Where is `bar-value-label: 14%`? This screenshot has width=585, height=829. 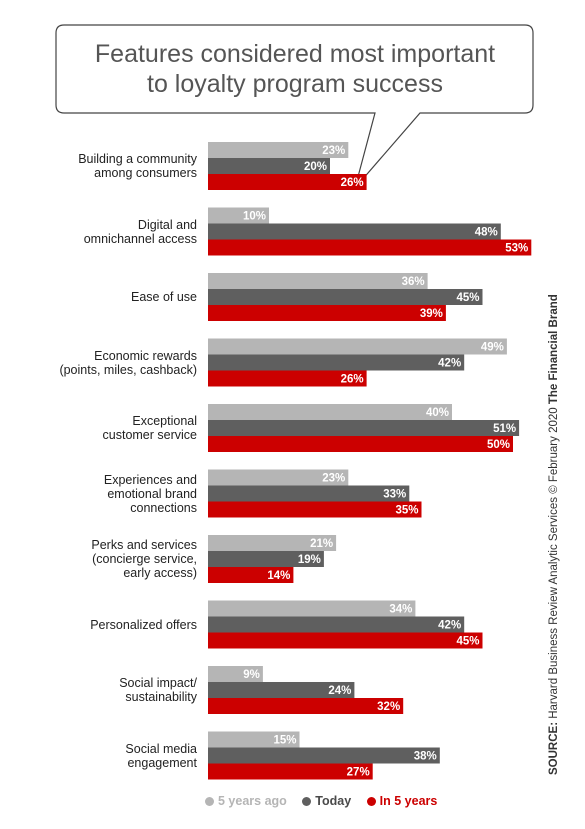 bar-value-label: 14% is located at coordinates (278, 576).